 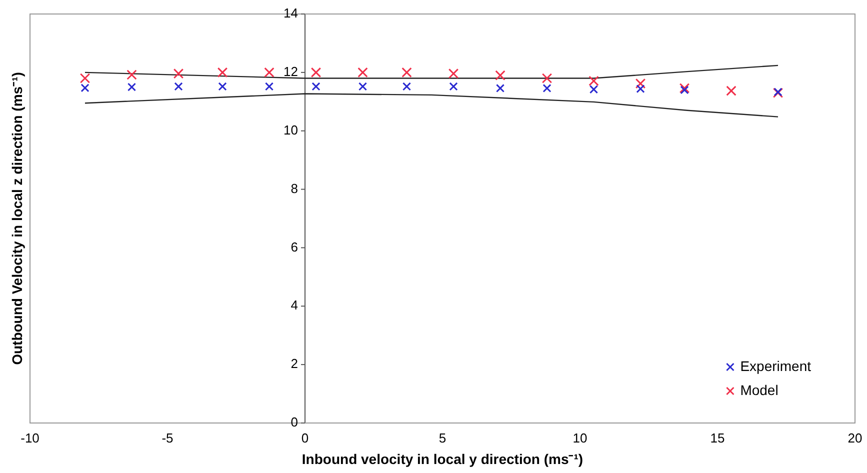 I want to click on y-tick-label: 10, so click(x=291, y=130).